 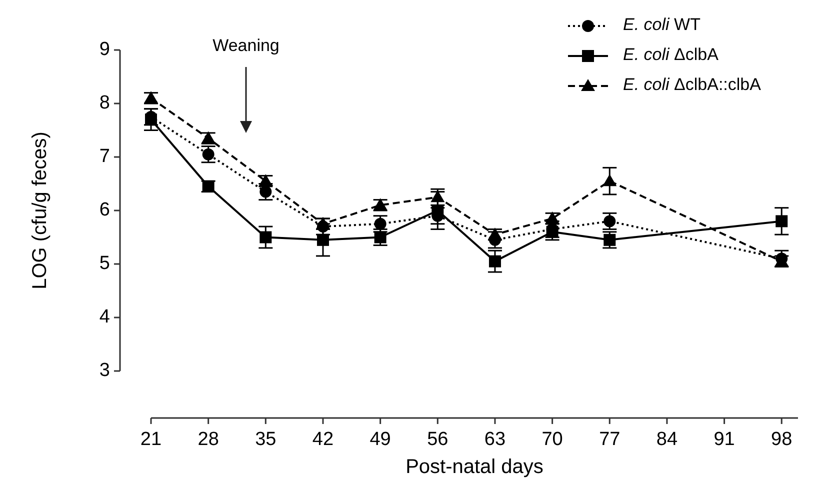 What do you see at coordinates (104, 371) in the screenshot?
I see `y-tick-label: 3` at bounding box center [104, 371].